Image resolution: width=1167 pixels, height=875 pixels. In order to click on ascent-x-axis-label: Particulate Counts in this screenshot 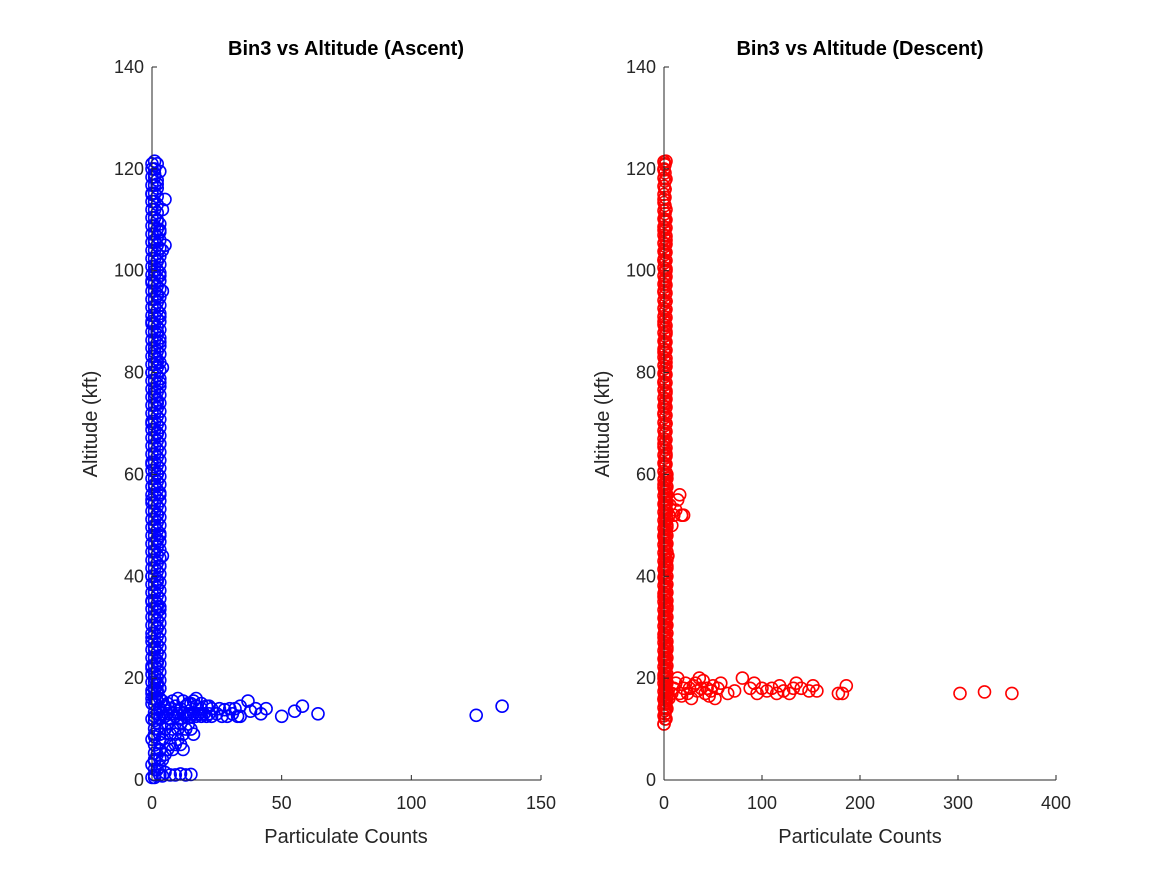, I will do `click(345, 837)`.